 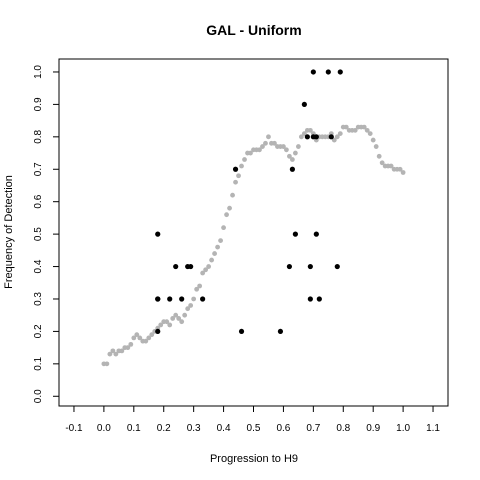 I want to click on y-tick-label: 0.4, so click(x=38, y=266).